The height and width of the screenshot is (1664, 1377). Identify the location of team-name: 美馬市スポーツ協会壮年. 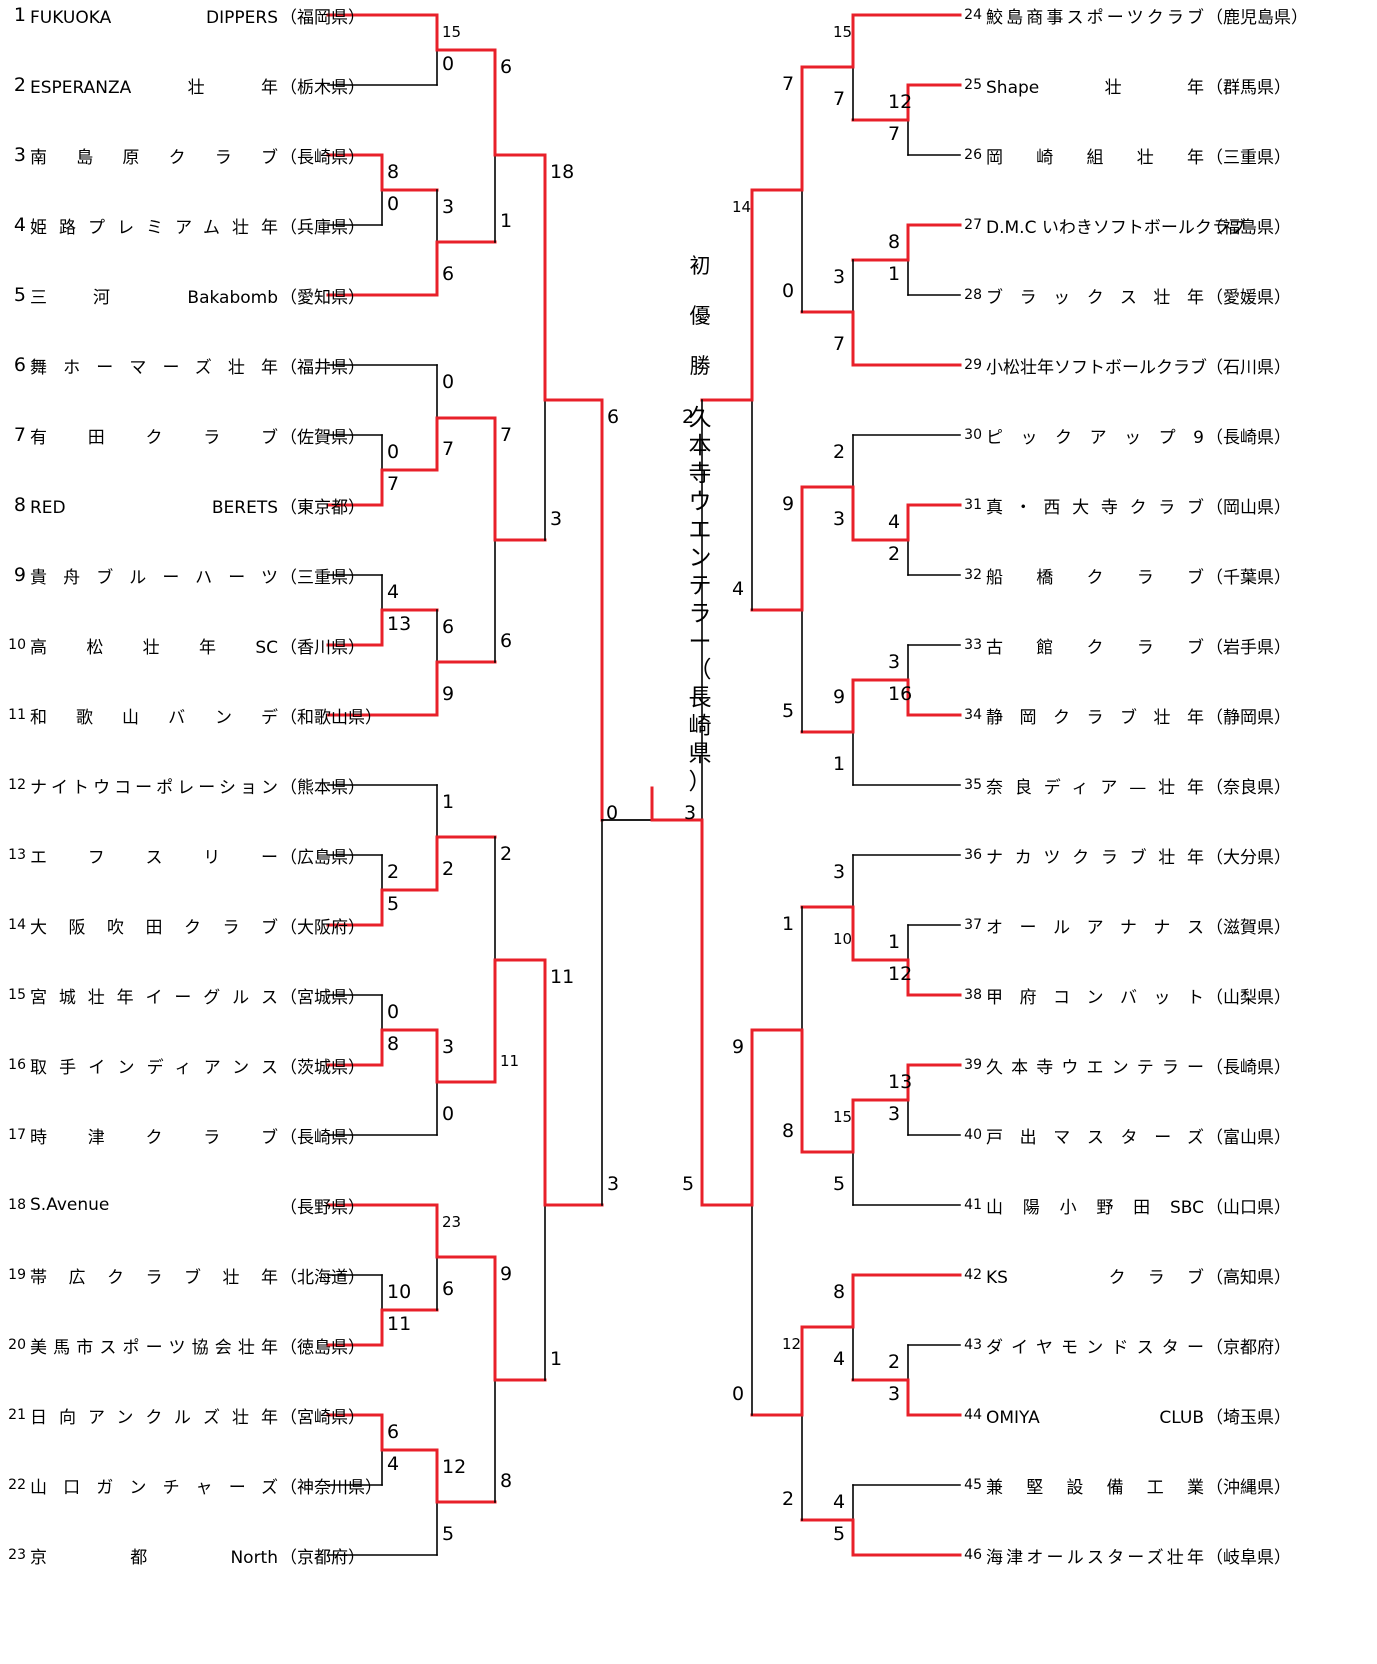
(154, 1347).